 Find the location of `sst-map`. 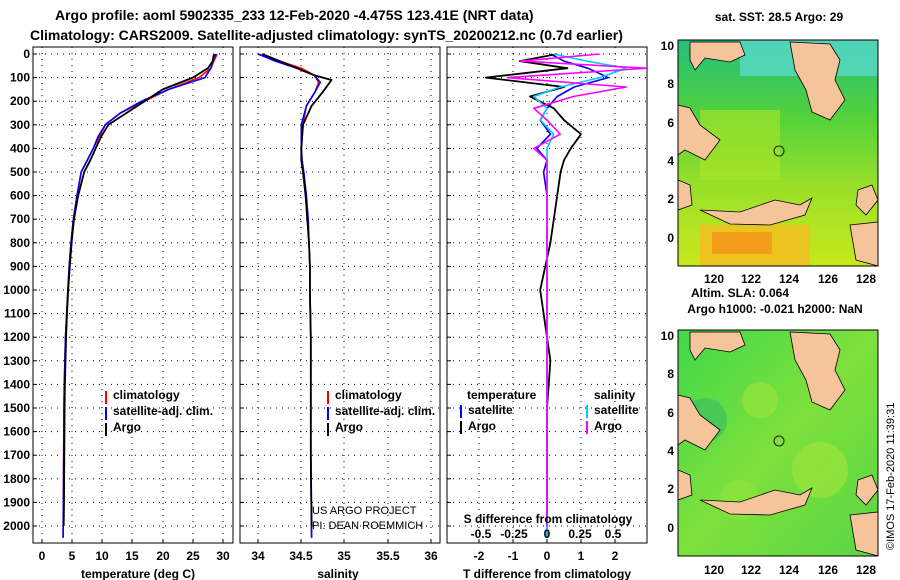

sst-map is located at coordinates (778, 153).